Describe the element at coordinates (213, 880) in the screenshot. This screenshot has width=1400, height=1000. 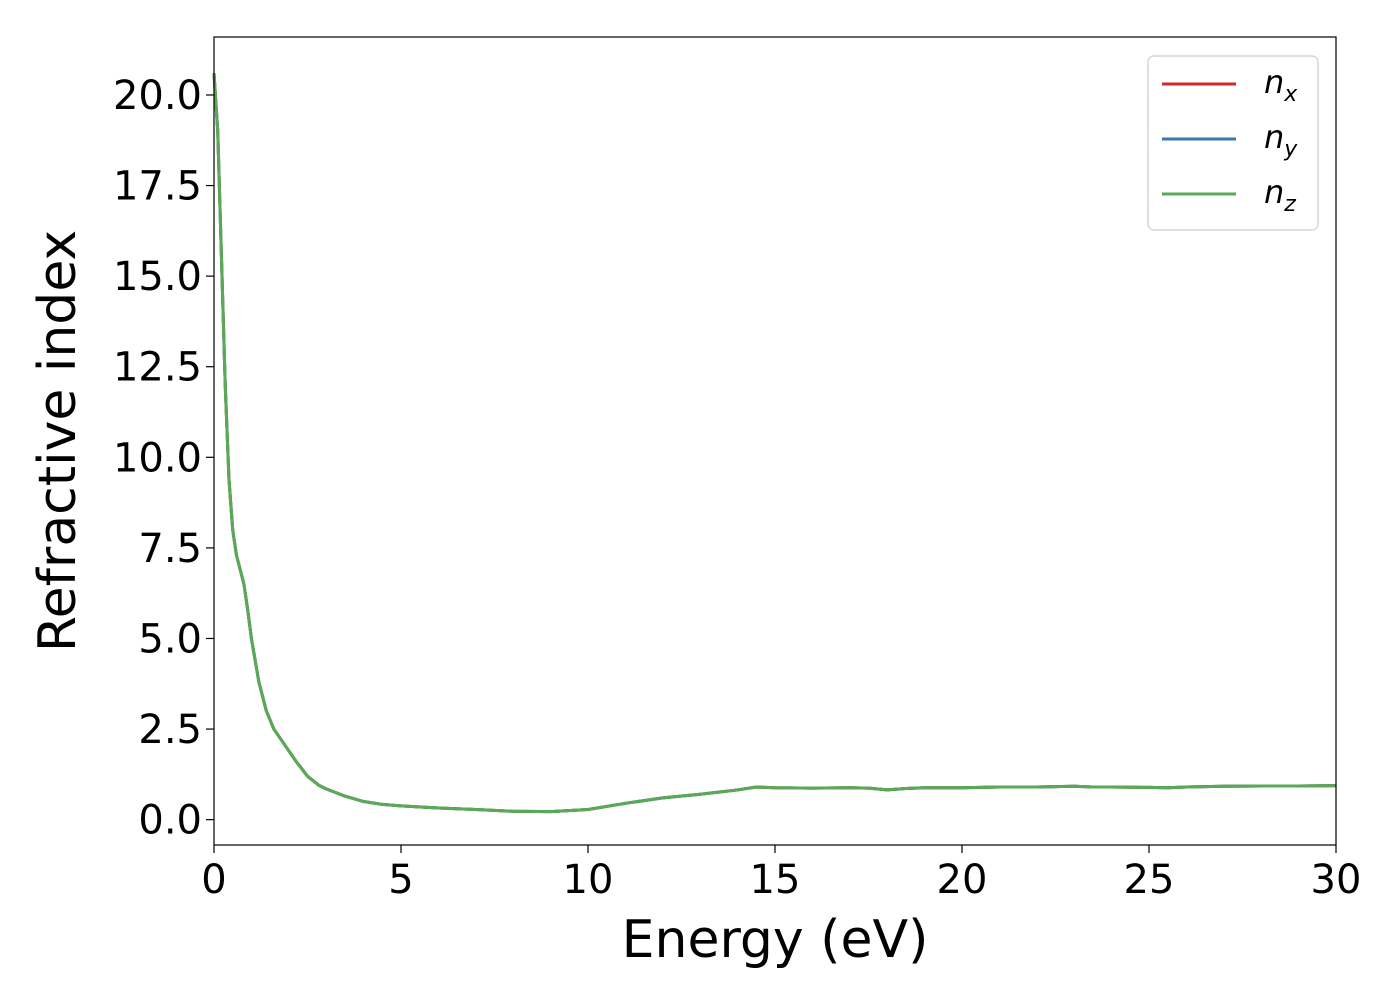
I see `x-tick-label: 0` at that location.